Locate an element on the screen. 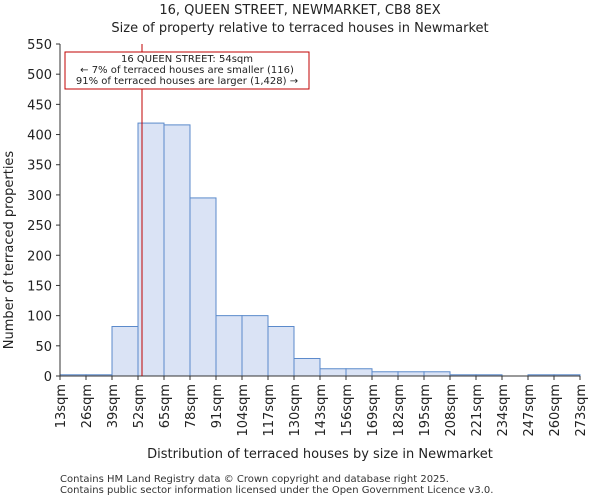  x-tick-label: 169sqm is located at coordinates (373, 410).